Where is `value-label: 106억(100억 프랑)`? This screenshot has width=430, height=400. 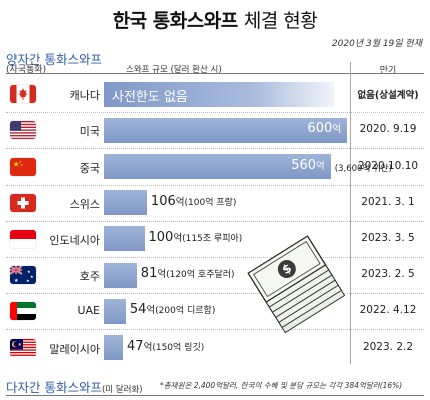 value-label: 106억(100억 프랑) is located at coordinates (193, 201).